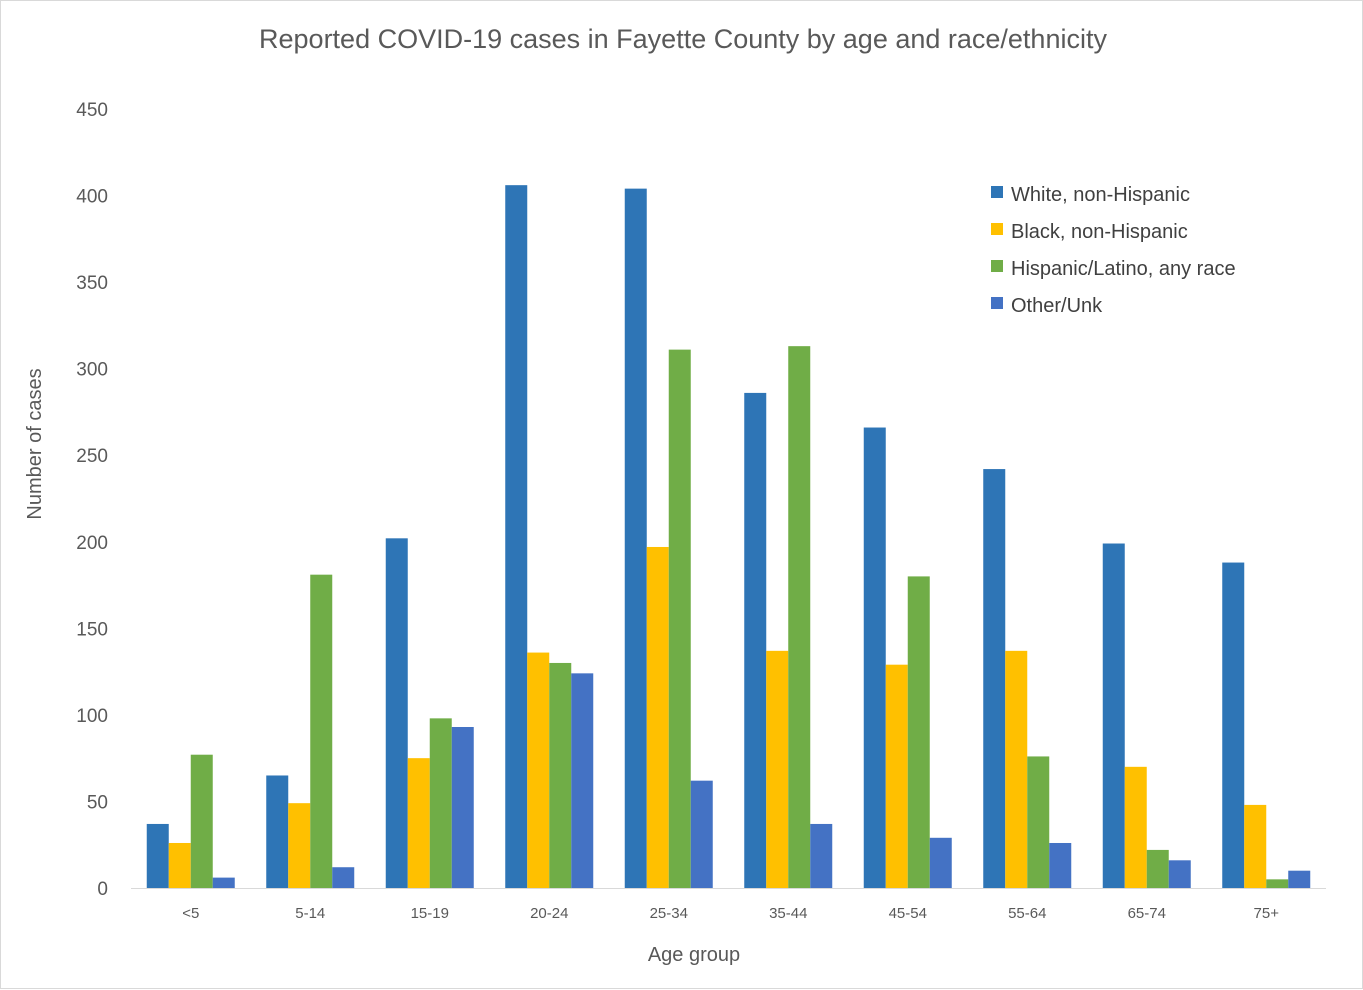 This screenshot has height=990, width=1363. I want to click on y-tick-label: 250, so click(92, 456).